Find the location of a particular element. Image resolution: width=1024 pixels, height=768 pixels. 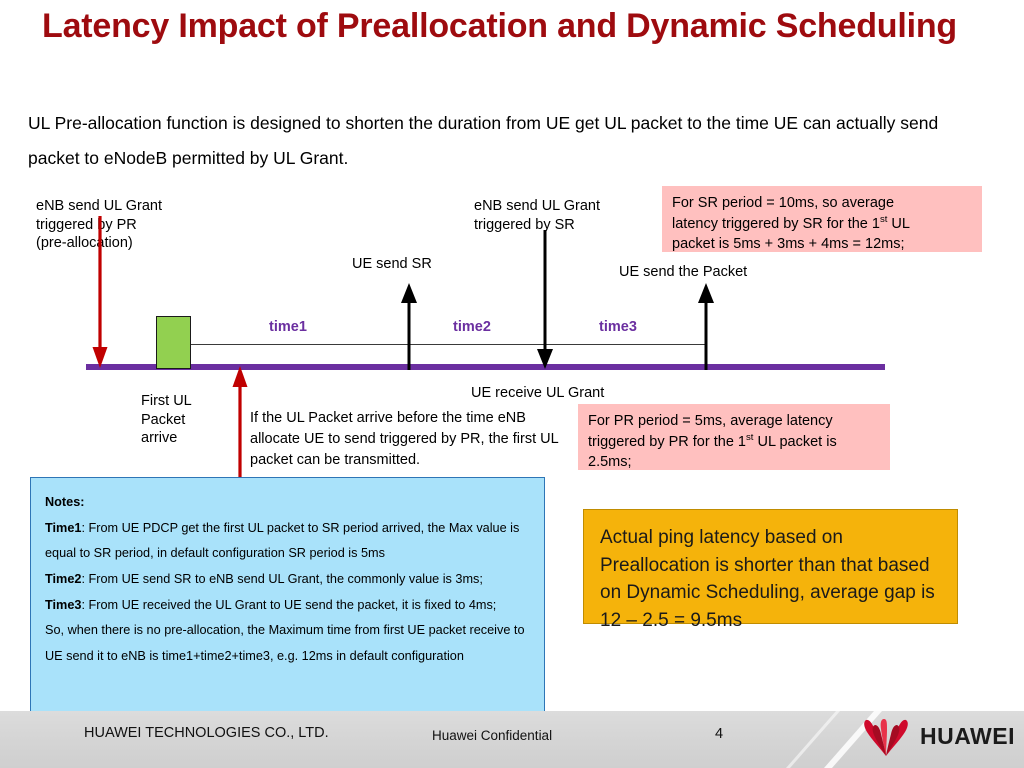

callout-pr-line2-b: UL packet is is located at coordinates (795, 441).